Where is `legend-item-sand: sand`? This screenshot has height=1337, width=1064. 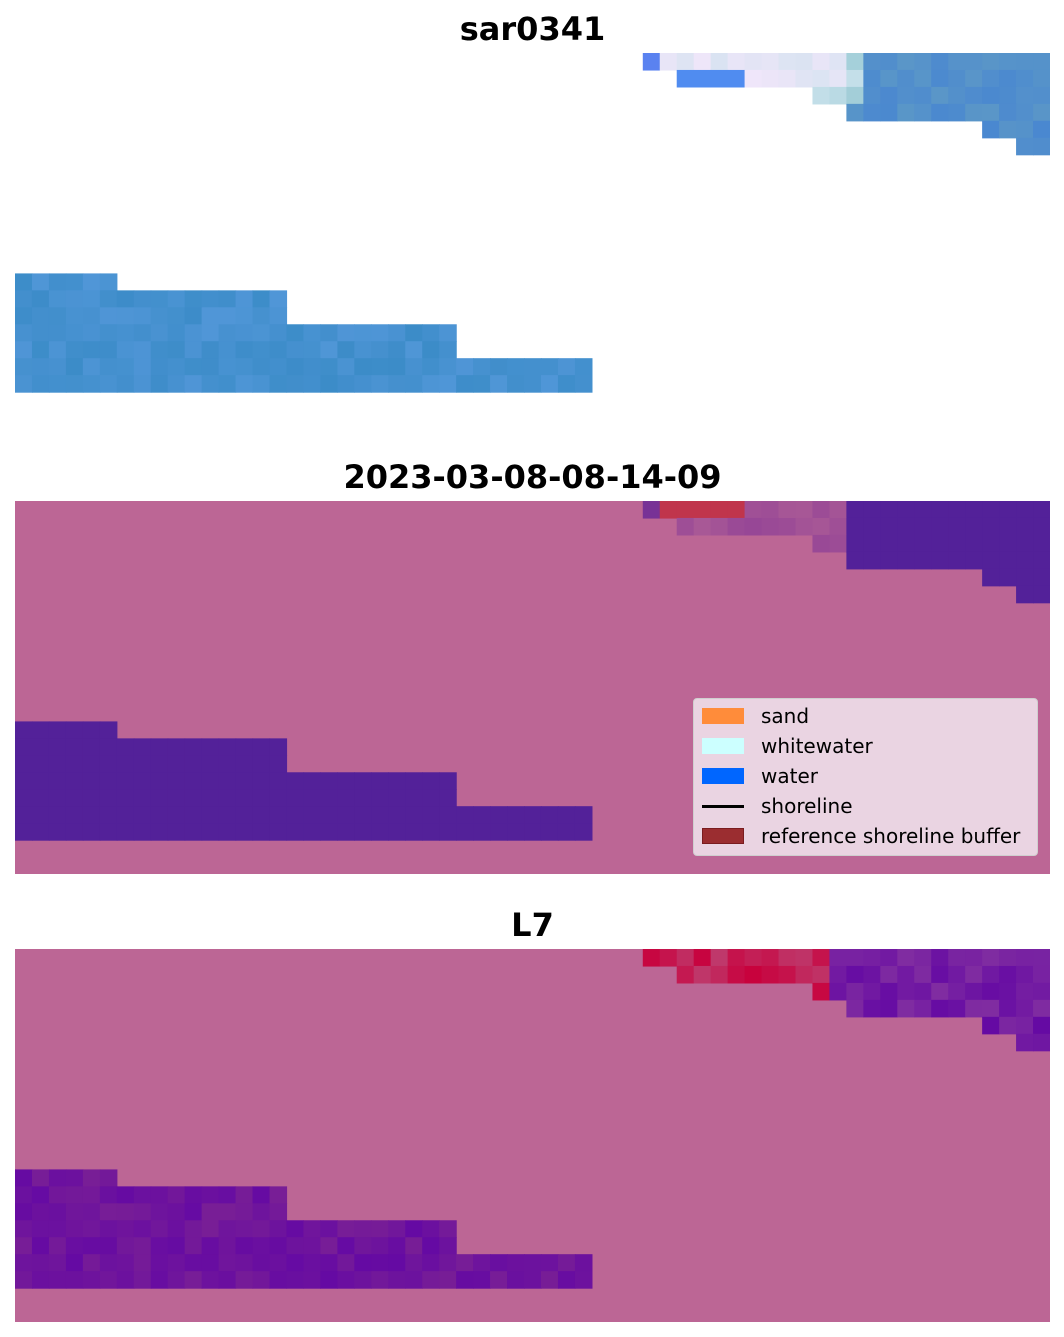 legend-item-sand: sand is located at coordinates (755, 716).